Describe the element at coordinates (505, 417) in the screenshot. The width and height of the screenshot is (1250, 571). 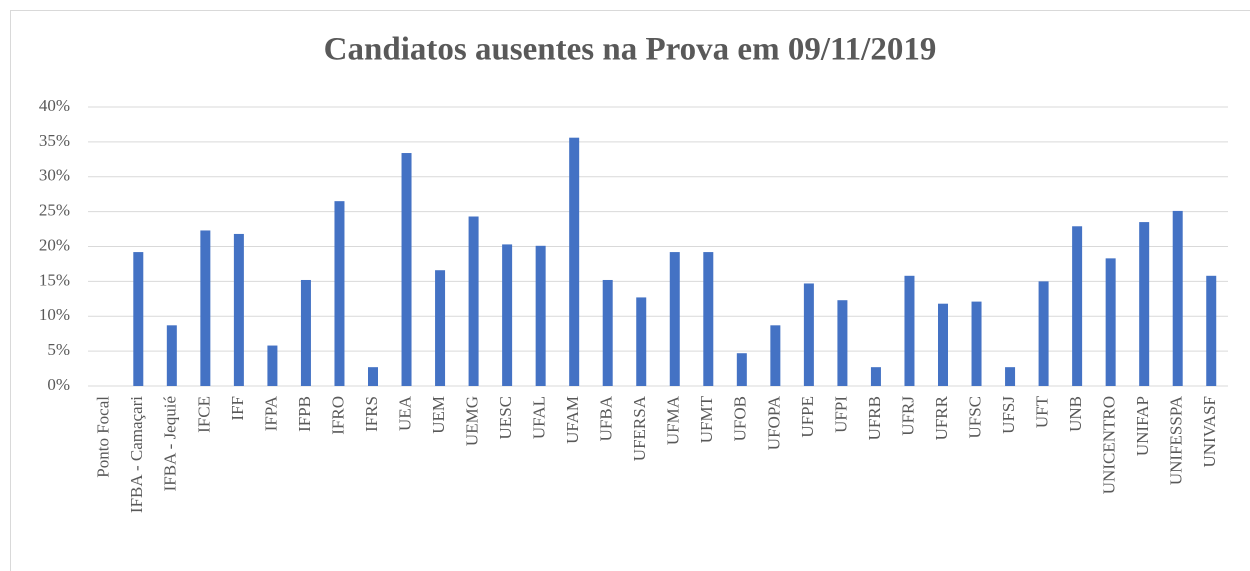
I see `x-tick-label: UESC` at that location.